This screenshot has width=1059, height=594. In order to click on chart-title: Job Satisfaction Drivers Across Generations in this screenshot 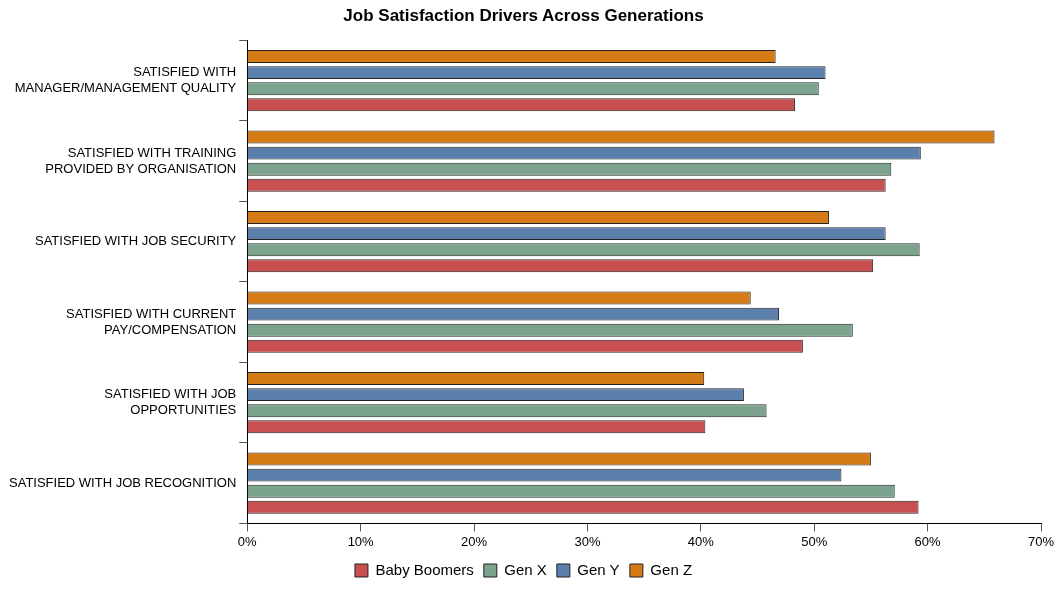, I will do `click(523, 15)`.